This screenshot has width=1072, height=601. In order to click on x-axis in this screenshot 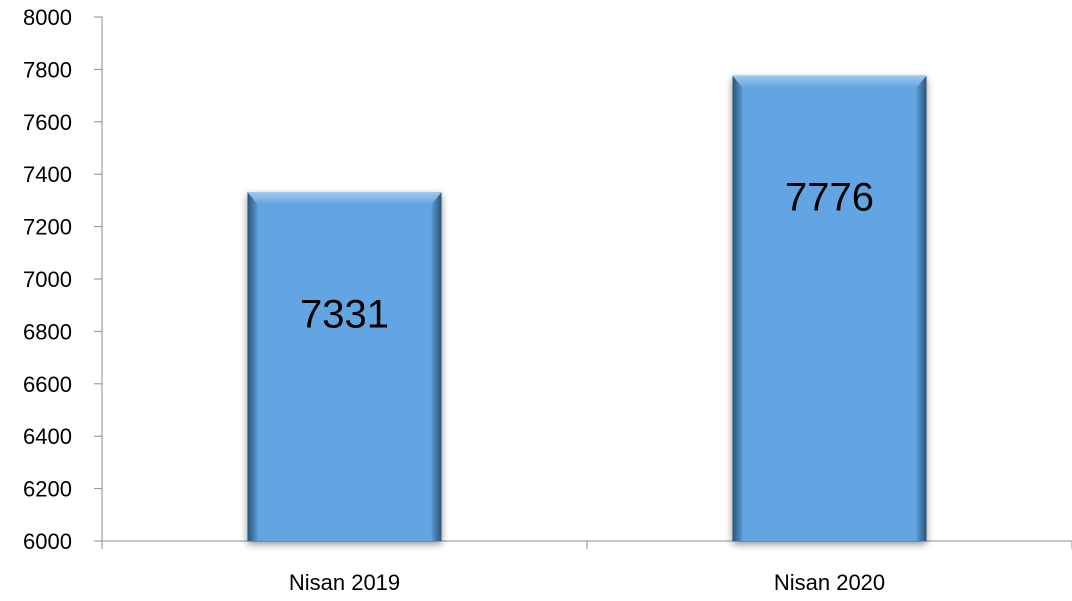, I will do `click(586, 544)`.